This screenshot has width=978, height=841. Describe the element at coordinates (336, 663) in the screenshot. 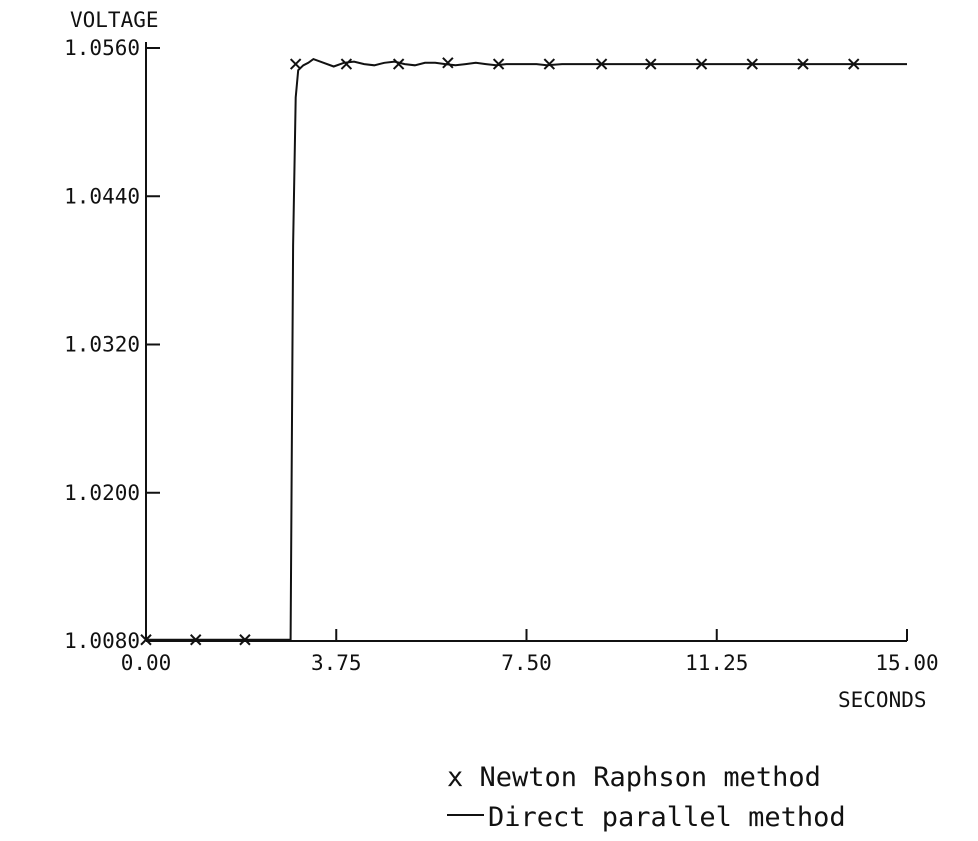

I see `x-tick-label: 3.75` at that location.